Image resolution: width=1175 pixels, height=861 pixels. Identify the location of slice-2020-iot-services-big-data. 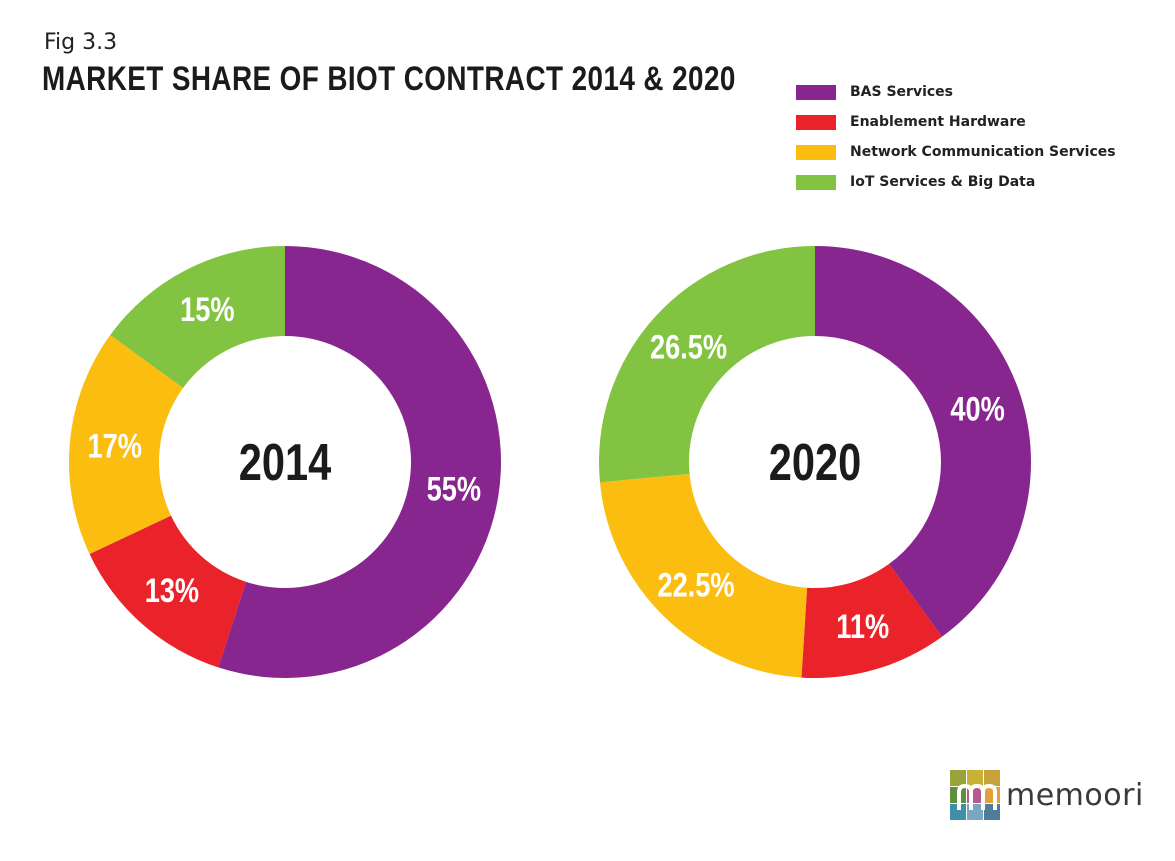
(707, 364).